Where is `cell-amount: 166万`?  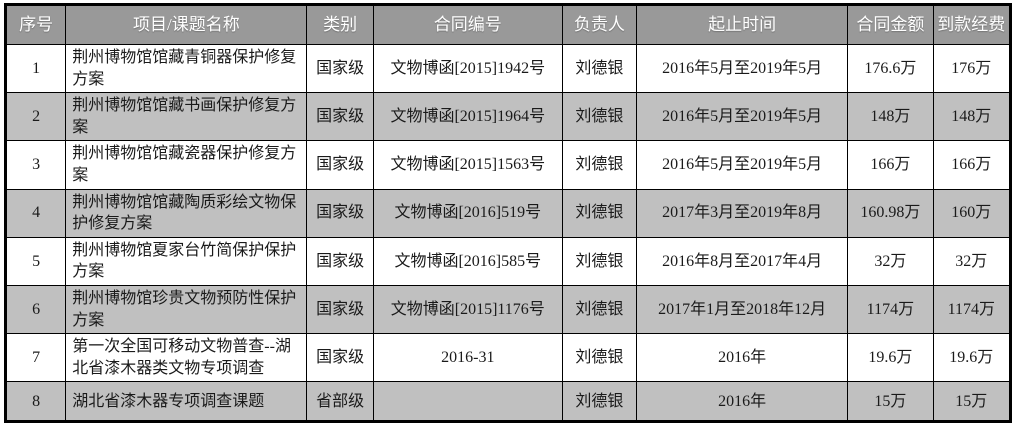
cell-amount: 166万 is located at coordinates (890, 165).